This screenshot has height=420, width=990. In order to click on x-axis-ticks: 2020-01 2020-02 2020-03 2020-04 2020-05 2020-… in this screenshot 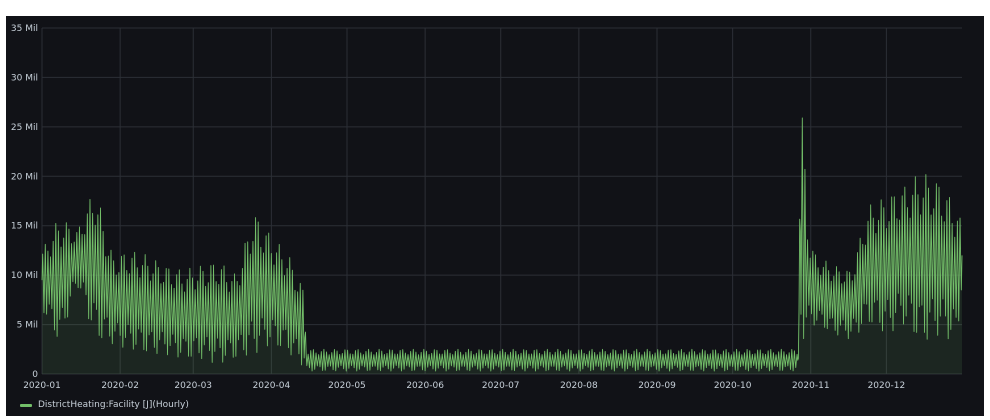, I will do `click(464, 386)`.